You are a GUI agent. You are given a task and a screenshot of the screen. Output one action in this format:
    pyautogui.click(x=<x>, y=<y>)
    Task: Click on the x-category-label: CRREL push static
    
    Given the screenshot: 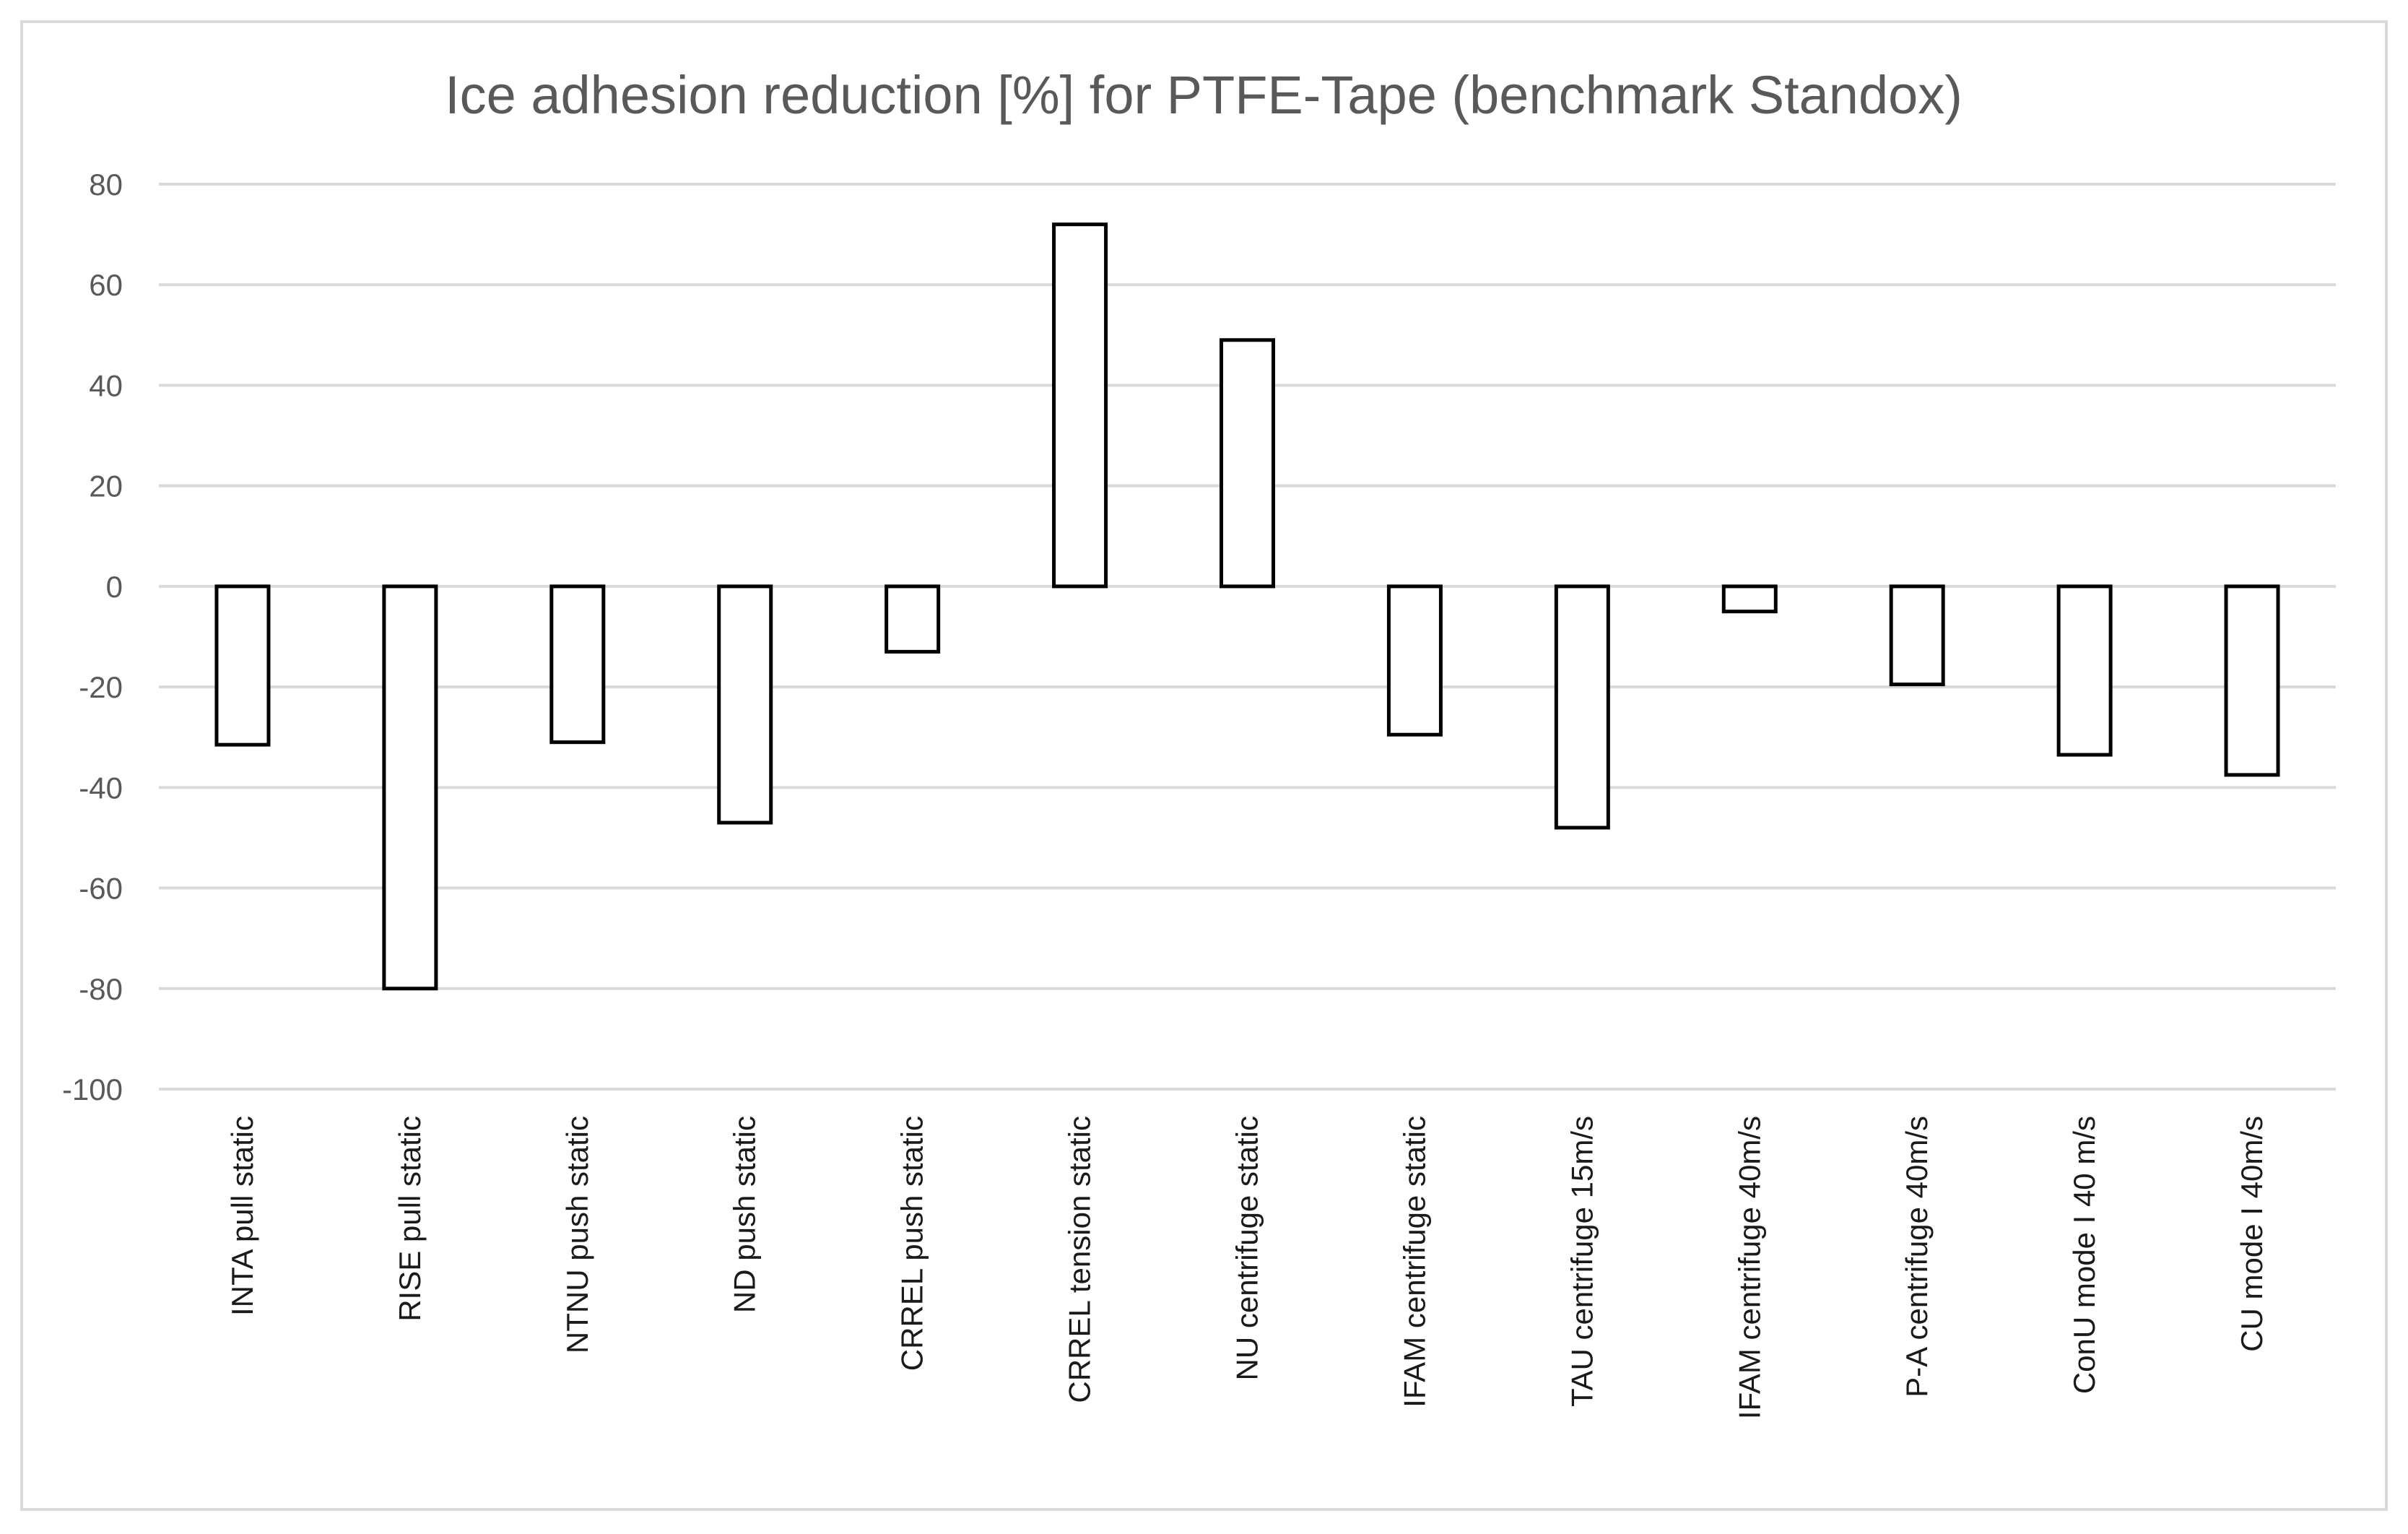 What is the action you would take?
    pyautogui.click(x=912, y=1243)
    